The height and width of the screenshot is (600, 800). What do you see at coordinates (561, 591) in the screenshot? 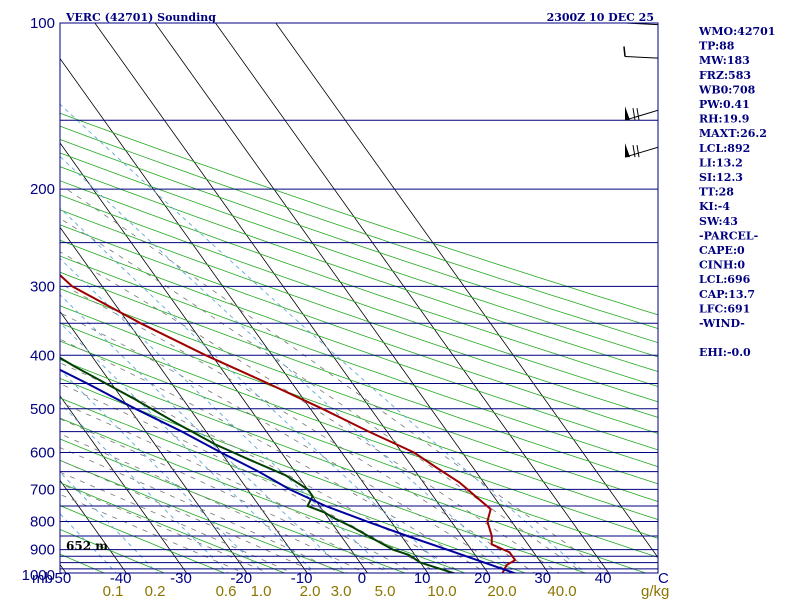
I see `mixing-ratio-tick-label: 40.0` at bounding box center [561, 591].